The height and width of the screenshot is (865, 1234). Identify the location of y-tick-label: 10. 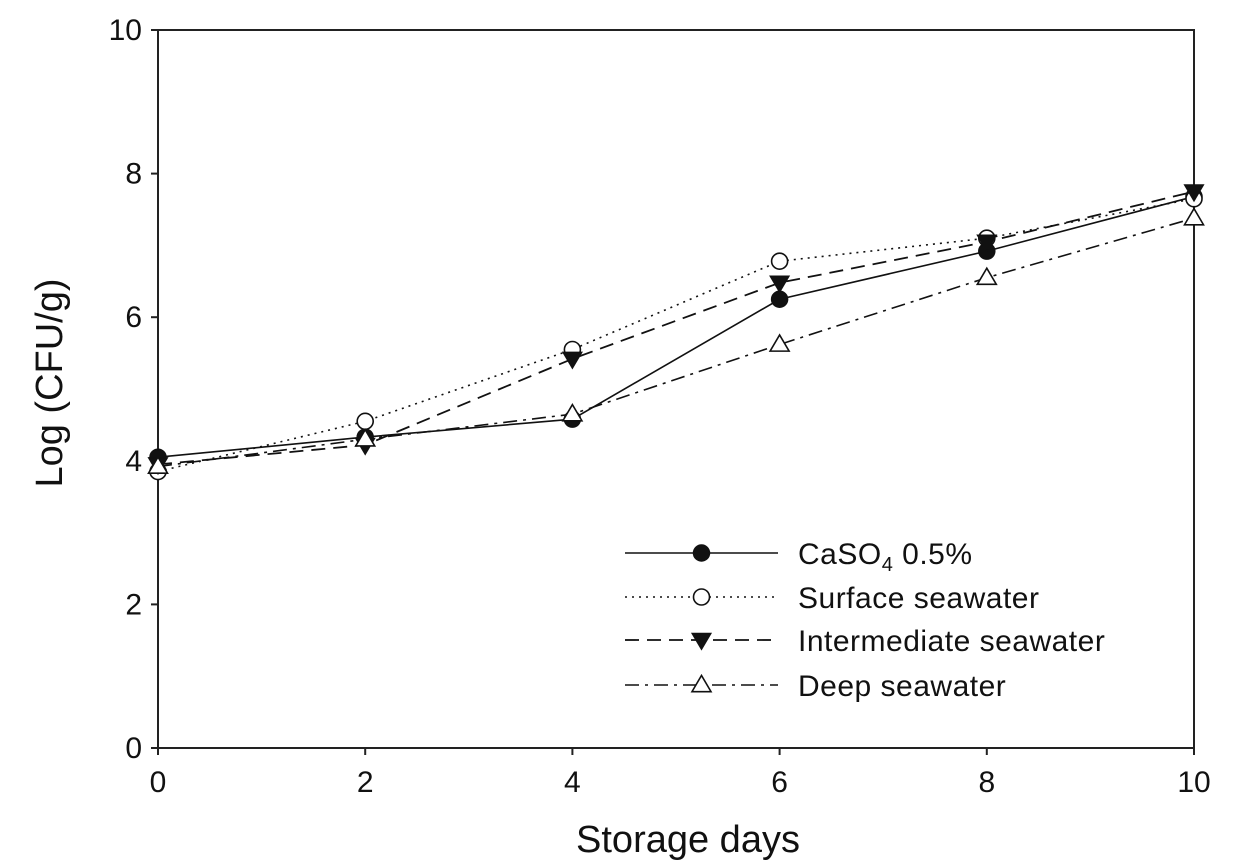
(125, 30).